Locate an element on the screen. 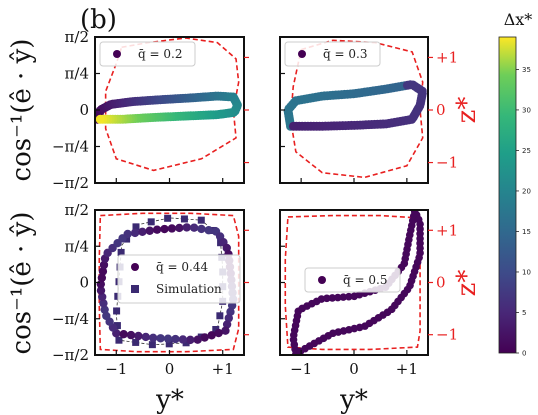 This screenshot has height=415, width=538. left-axis-label-top: cos⁻¹(ê · ŷ) is located at coordinates (22, 110).